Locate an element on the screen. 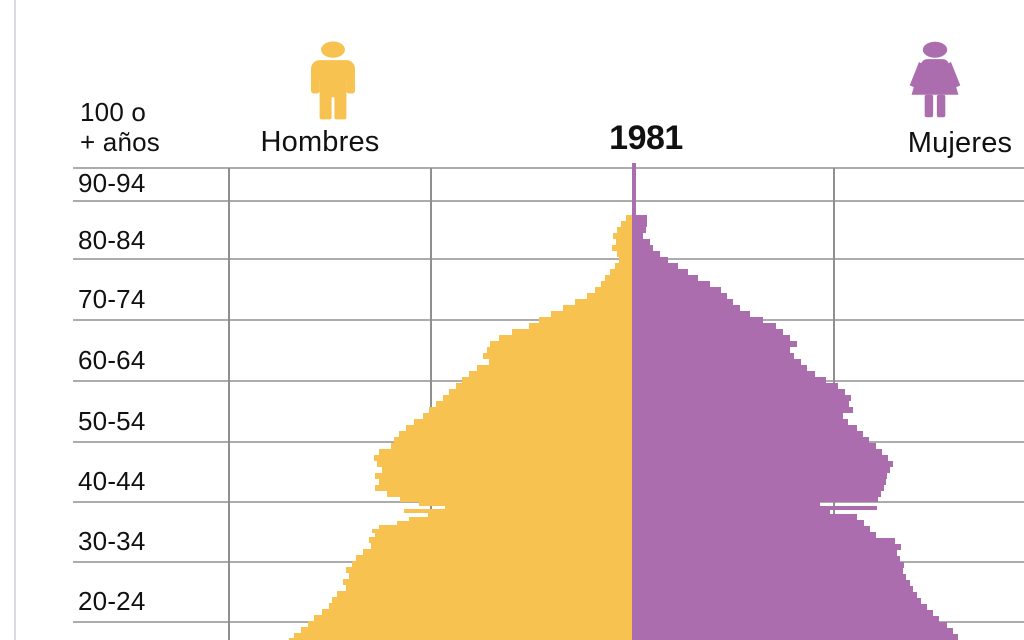 This screenshot has width=1024, height=640. page-edge-line is located at coordinates (15, 320).